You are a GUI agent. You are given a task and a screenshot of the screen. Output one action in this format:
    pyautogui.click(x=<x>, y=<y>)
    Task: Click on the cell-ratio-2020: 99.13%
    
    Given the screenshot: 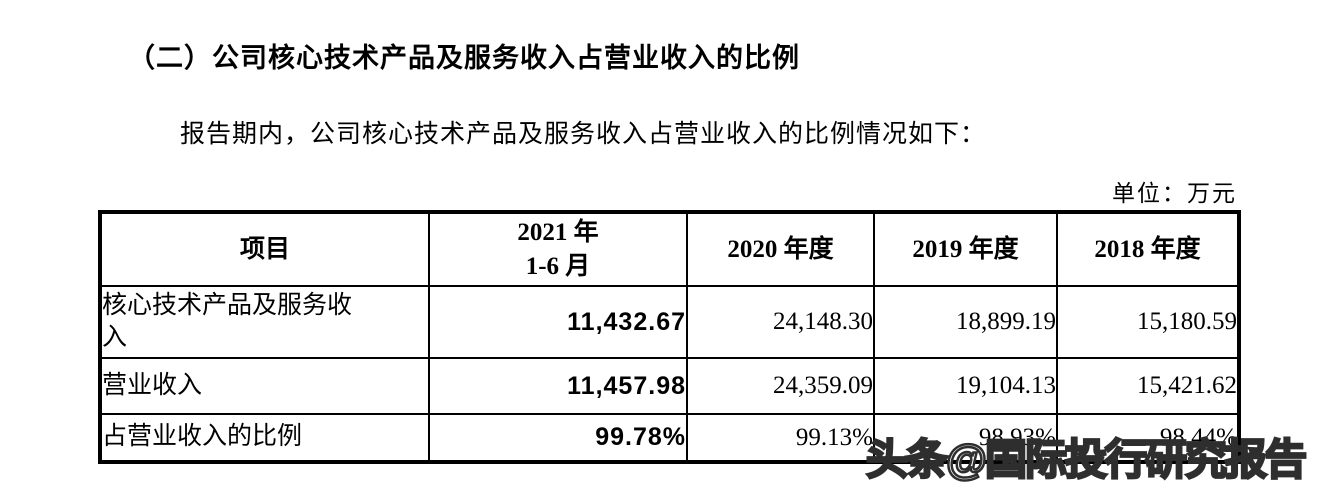 What is the action you would take?
    pyautogui.click(x=780, y=438)
    